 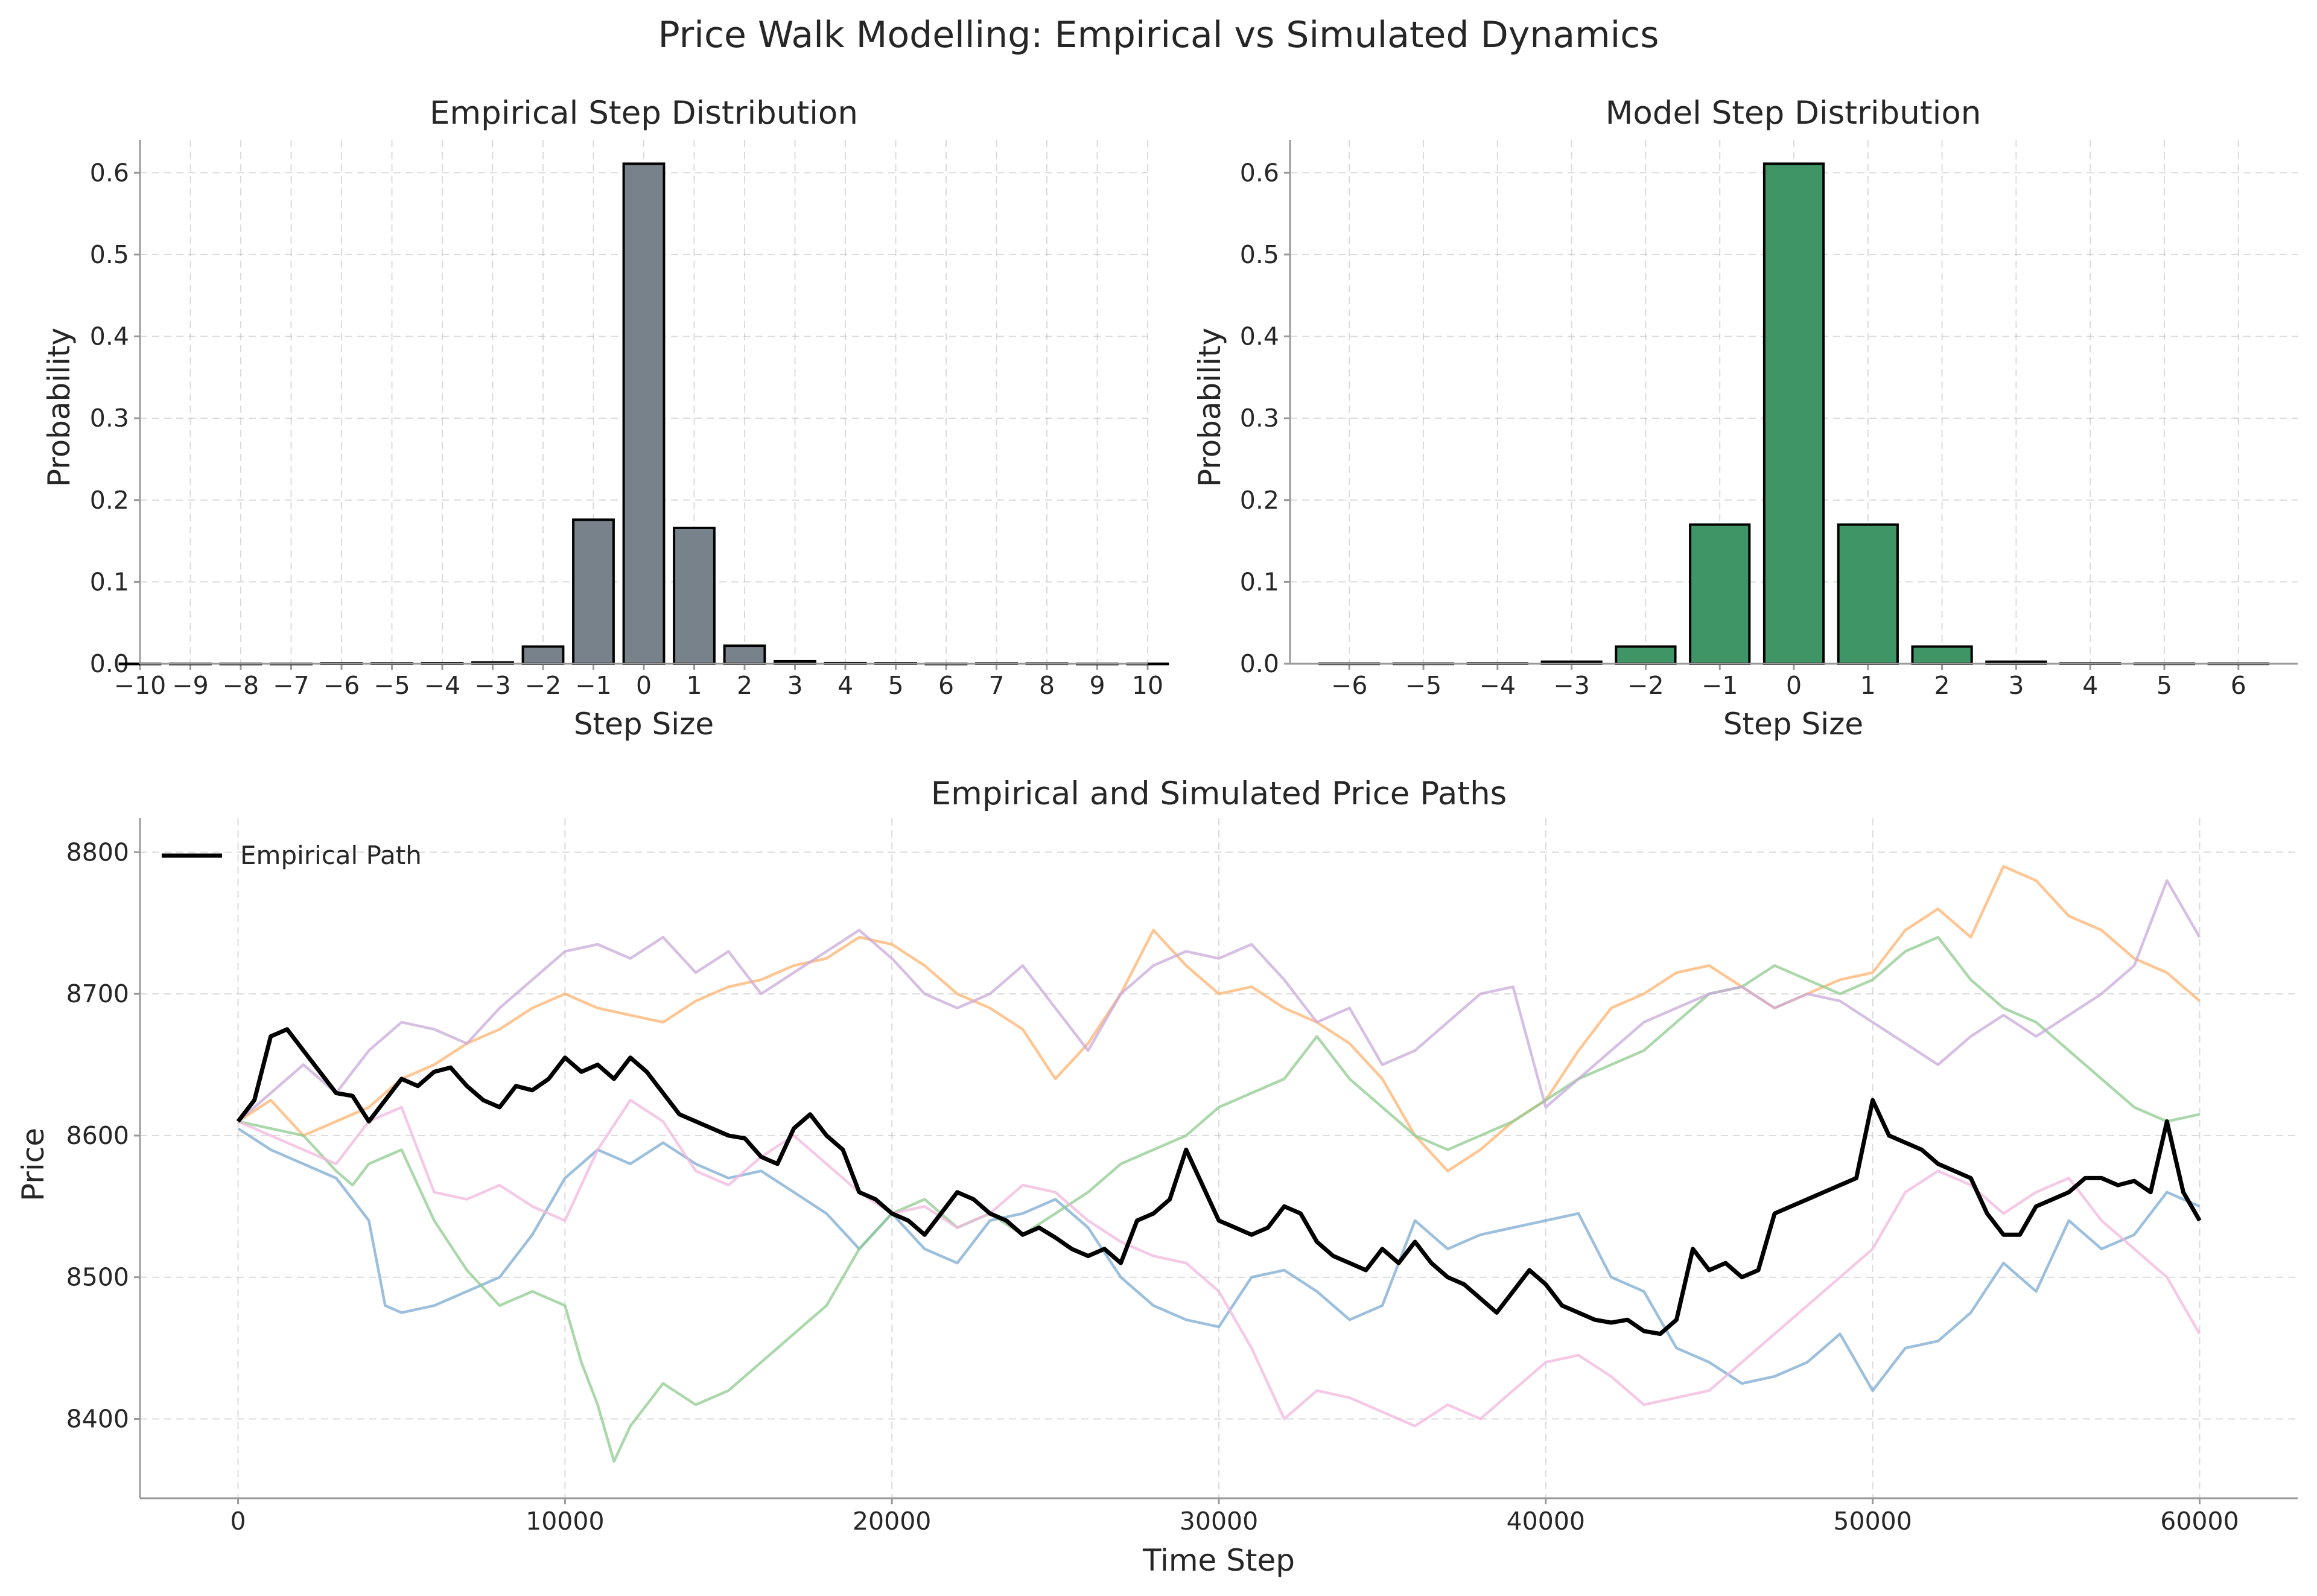 What do you see at coordinates (33, 1165) in the screenshot?
I see `y-axis-label: Price` at bounding box center [33, 1165].